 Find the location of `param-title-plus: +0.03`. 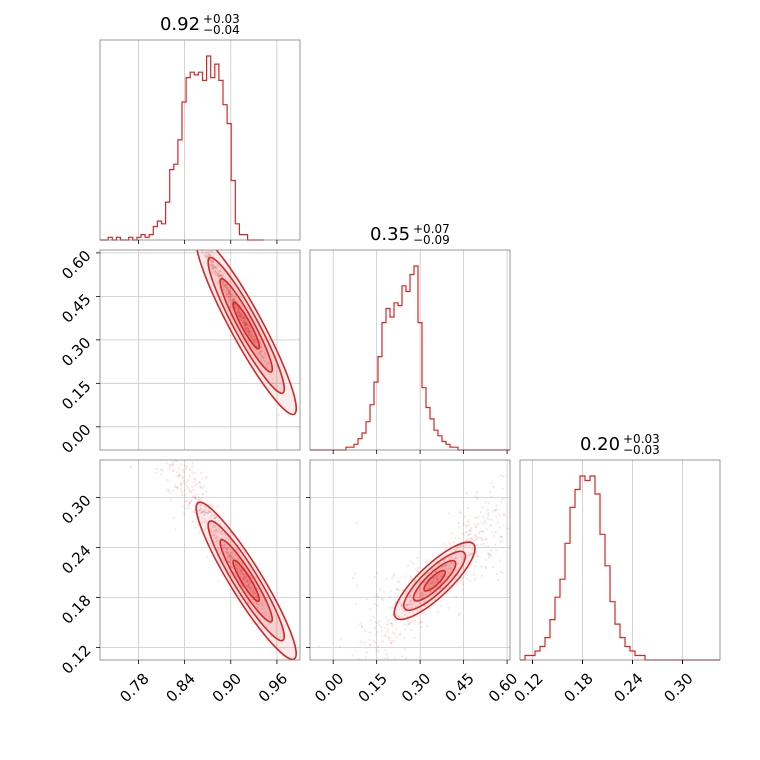

param-title-plus: +0.03 is located at coordinates (221, 19).